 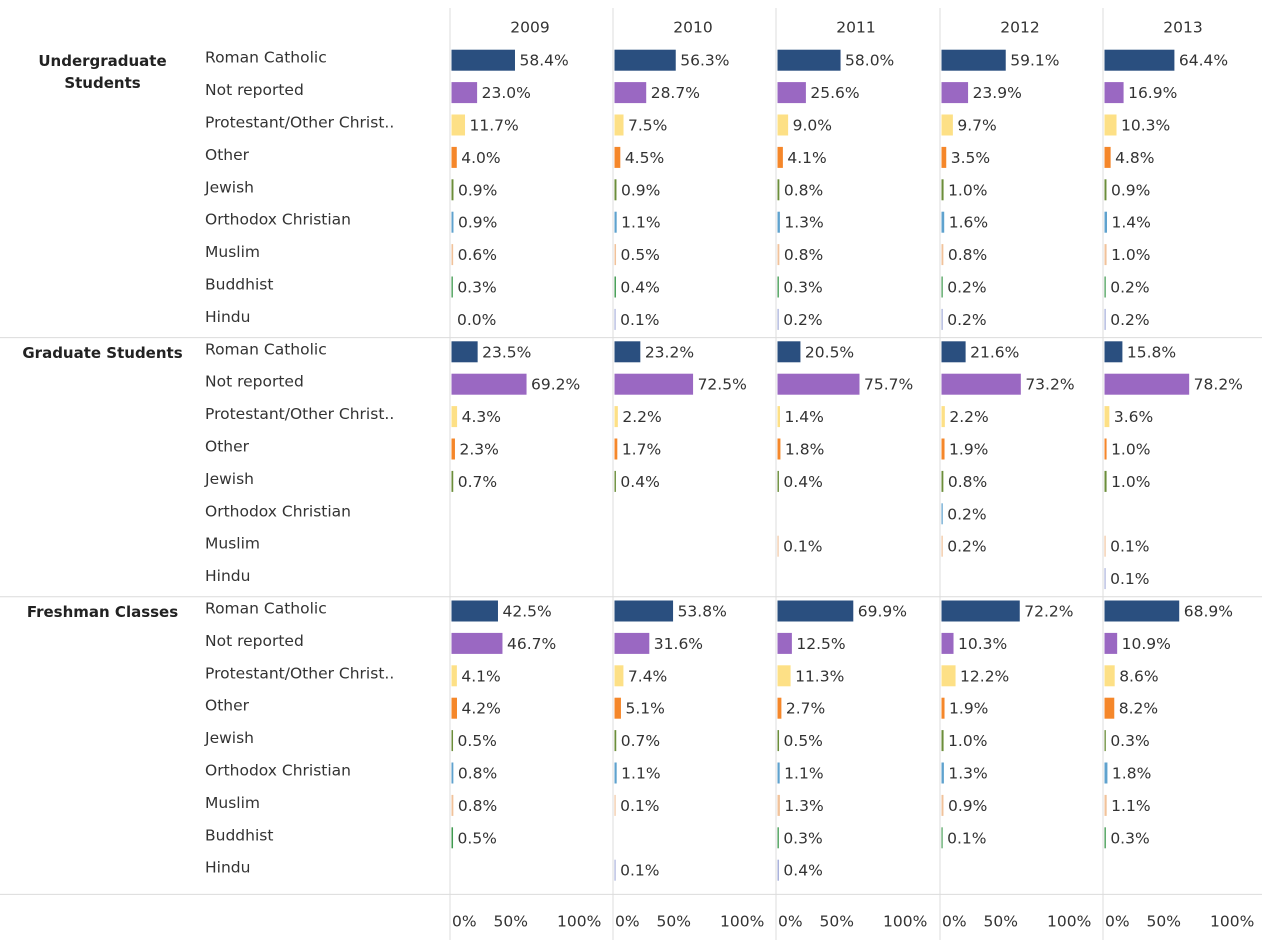 What do you see at coordinates (647, 676) in the screenshot?
I see `value-label: 7.4%` at bounding box center [647, 676].